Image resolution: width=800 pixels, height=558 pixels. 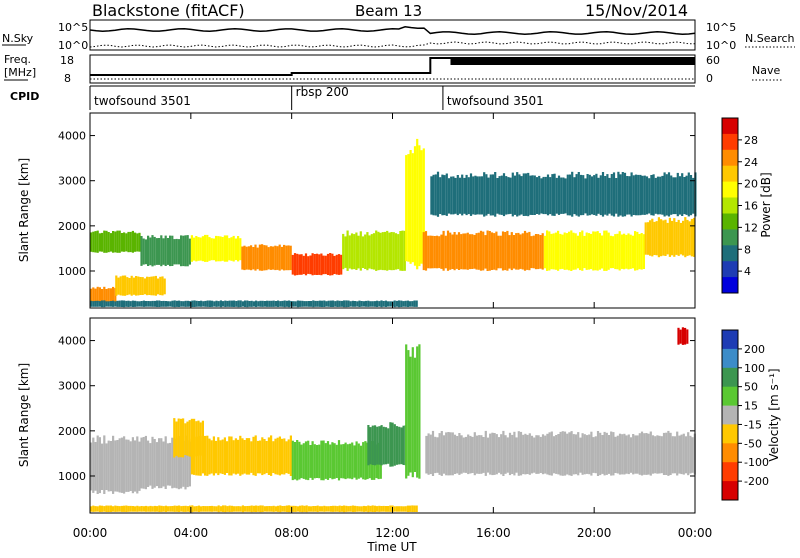 What do you see at coordinates (72, 386) in the screenshot?
I see `y-tick-label: 3000` at bounding box center [72, 386].